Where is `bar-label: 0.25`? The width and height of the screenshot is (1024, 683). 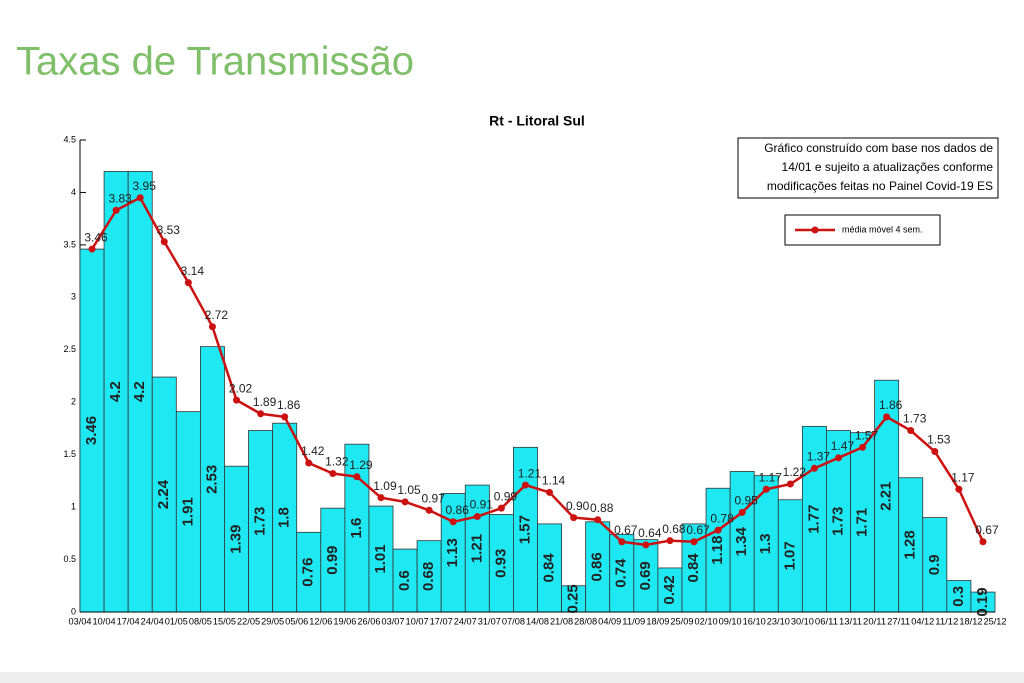
bar-label: 0.25 is located at coordinates (573, 598).